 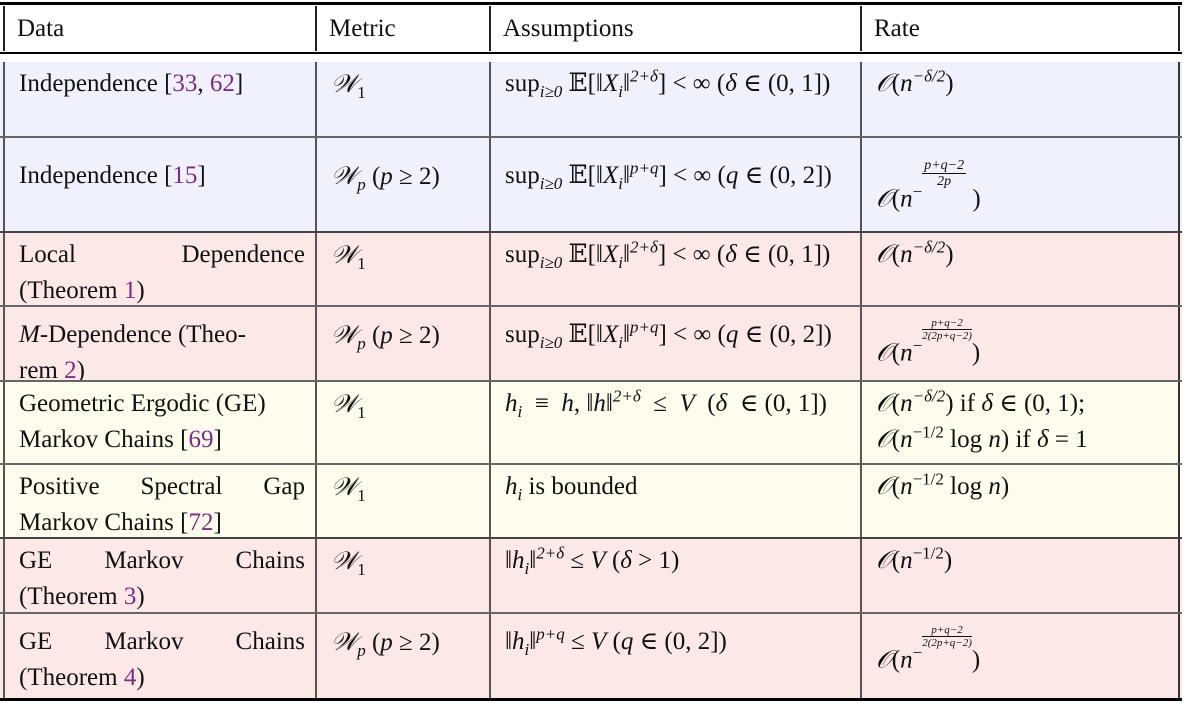 I want to click on cell-rate: 𝒪(n−1/2), so click(x=1020, y=576).